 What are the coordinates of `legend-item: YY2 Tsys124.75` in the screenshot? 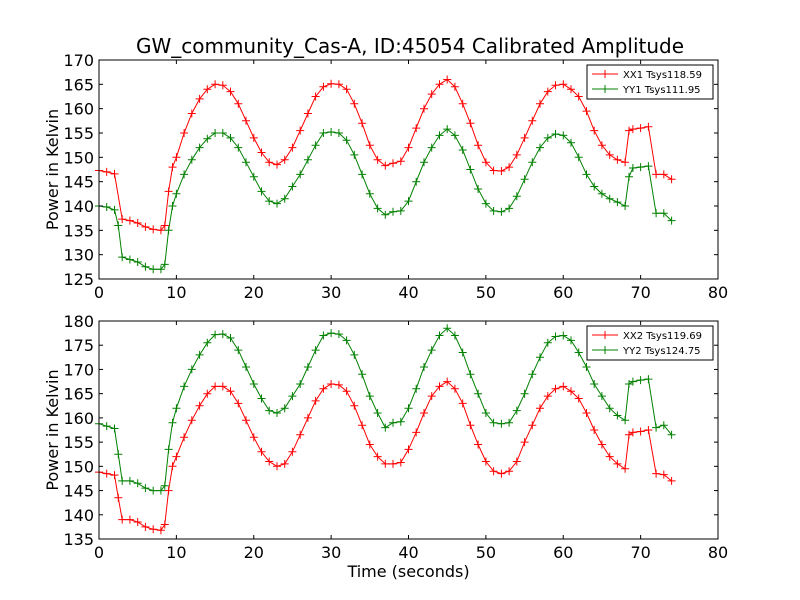 It's located at (646, 351).